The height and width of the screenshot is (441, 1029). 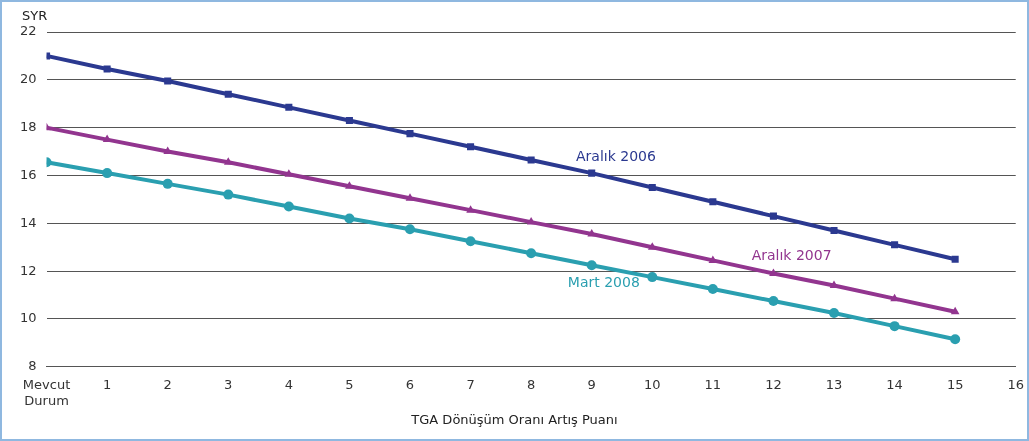 What do you see at coordinates (28, 270) in the screenshot?
I see `y-tick-label: 12` at bounding box center [28, 270].